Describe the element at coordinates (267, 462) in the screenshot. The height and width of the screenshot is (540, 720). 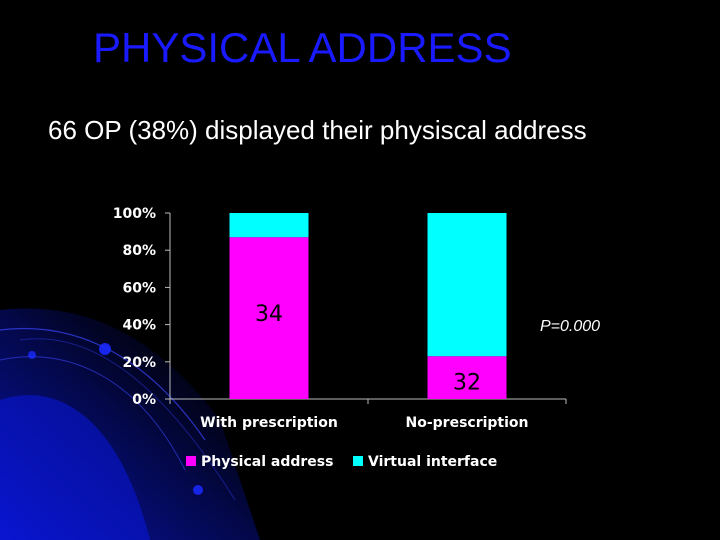
I see `legend-label: Physical address` at that location.